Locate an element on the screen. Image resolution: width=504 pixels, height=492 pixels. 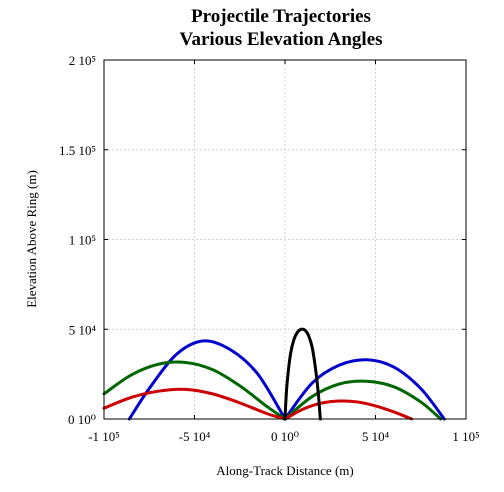
y-tick-label: 5 10⁴ is located at coordinates (83, 329).